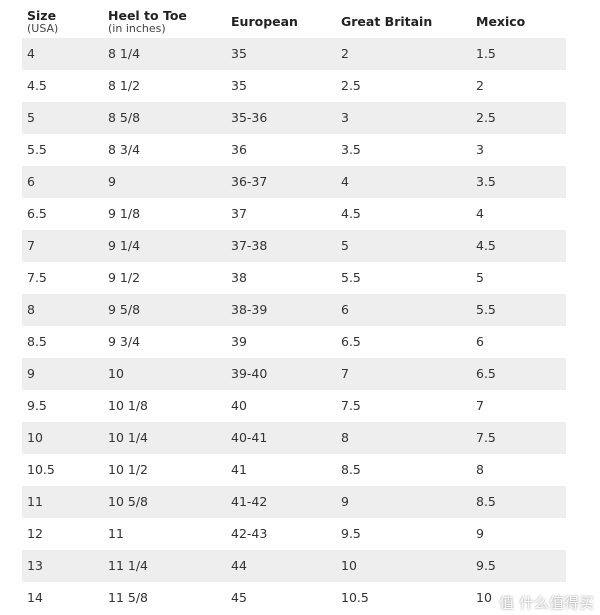 This screenshot has width=600, height=615. I want to click on table-cell: 12, so click(35, 533).